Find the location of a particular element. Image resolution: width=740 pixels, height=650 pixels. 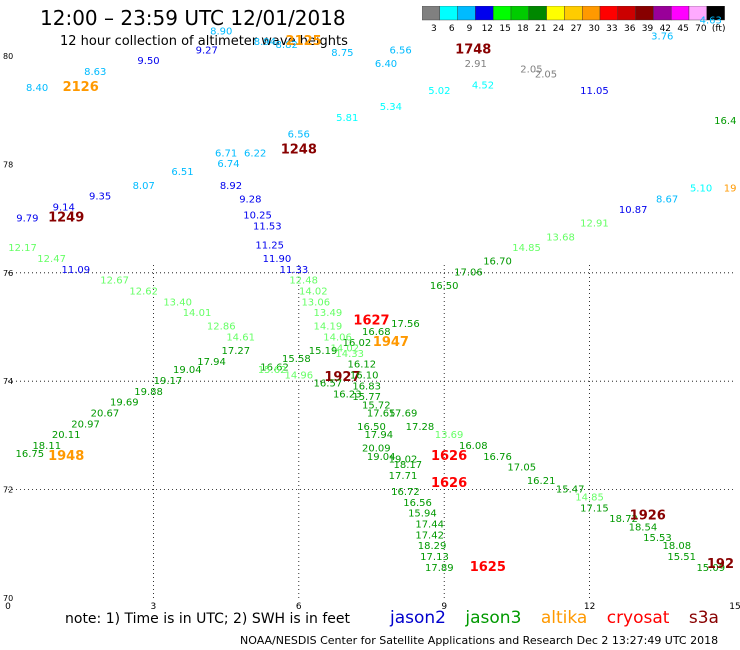

wave-height-point: 6.51 is located at coordinates (182, 172).